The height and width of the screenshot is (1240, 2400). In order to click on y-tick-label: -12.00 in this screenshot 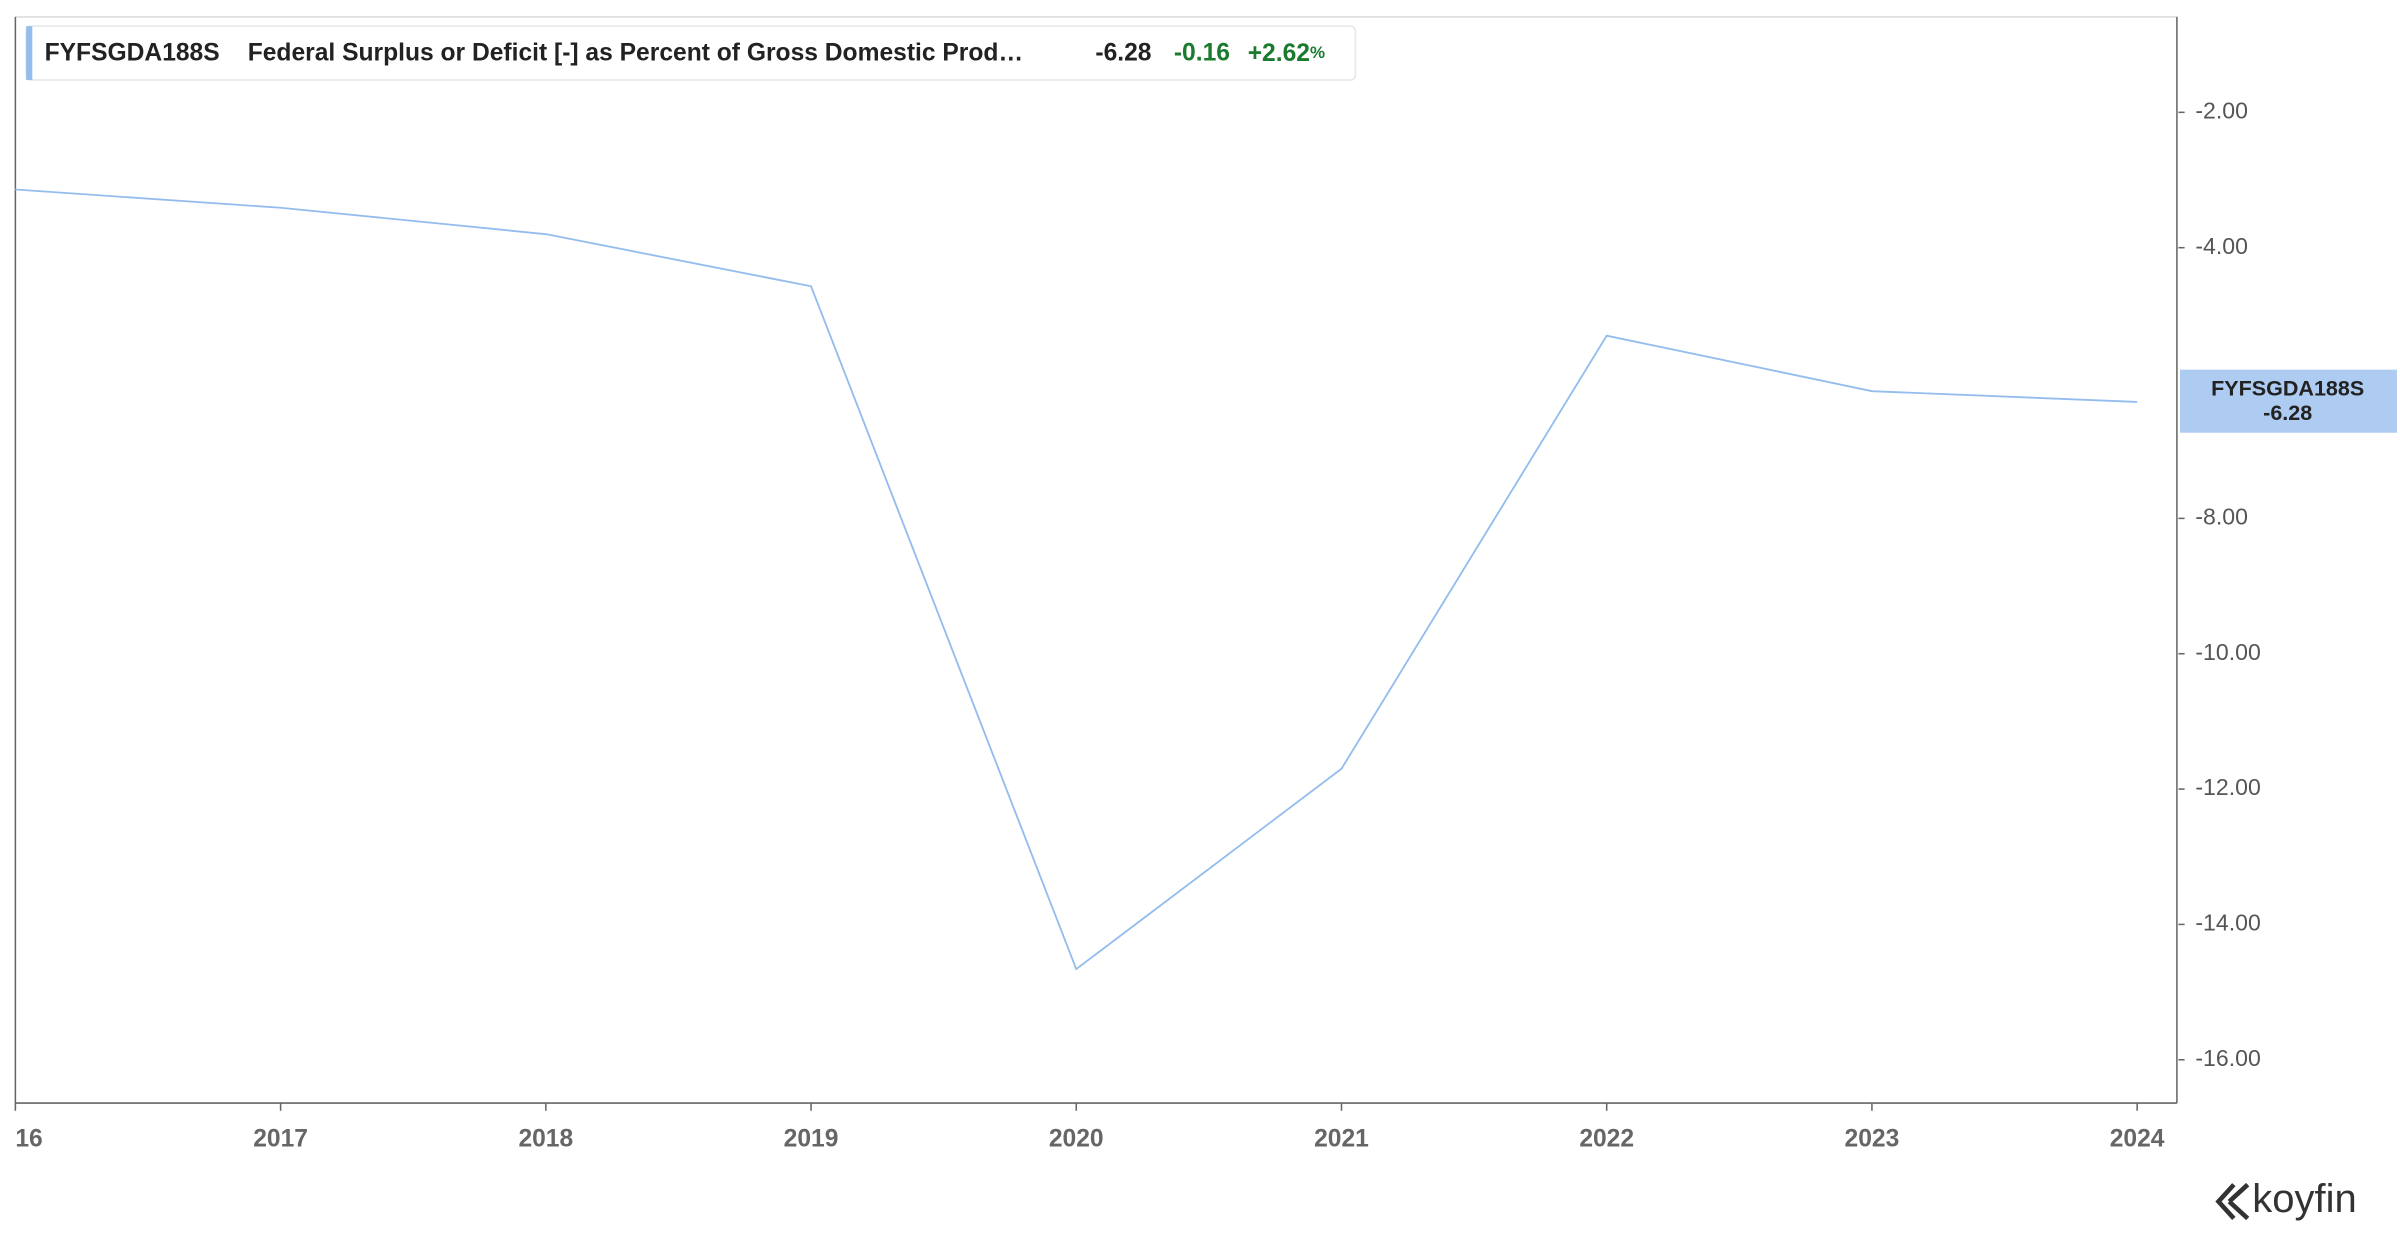, I will do `click(2227, 787)`.